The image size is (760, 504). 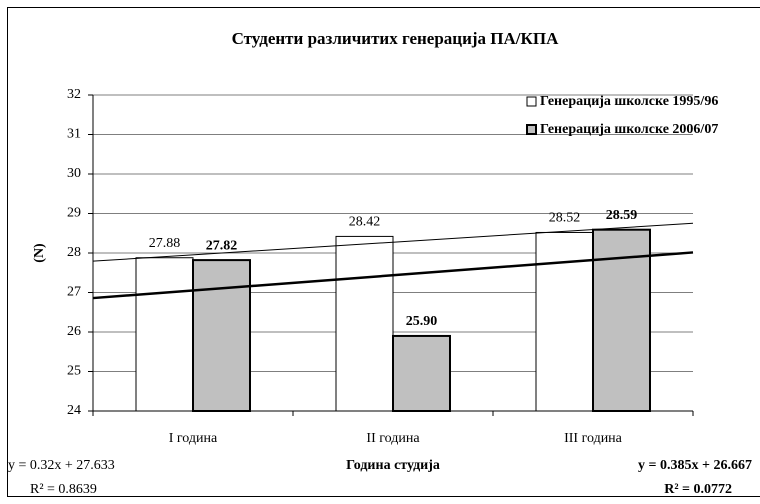 I want to click on x-axis-title: Година студија, so click(x=393, y=465).